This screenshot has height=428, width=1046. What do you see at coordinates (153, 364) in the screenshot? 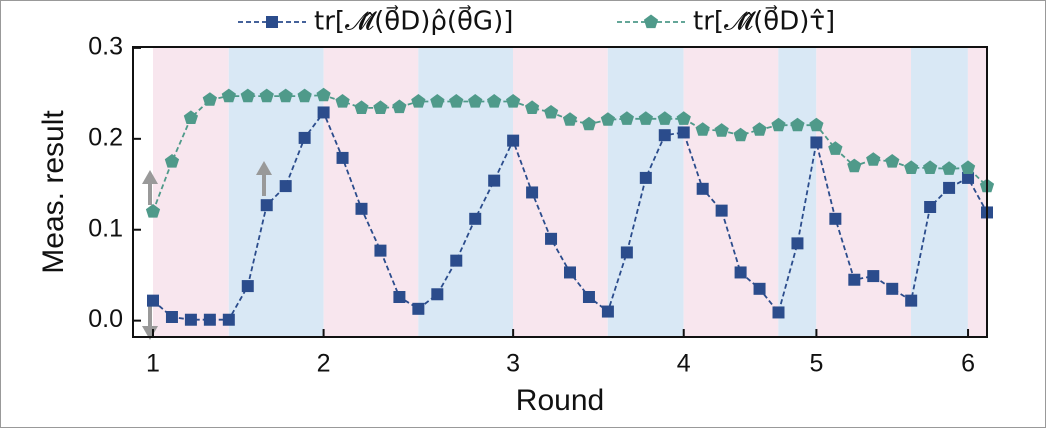
I see `x-tick-label: 1` at bounding box center [153, 364].